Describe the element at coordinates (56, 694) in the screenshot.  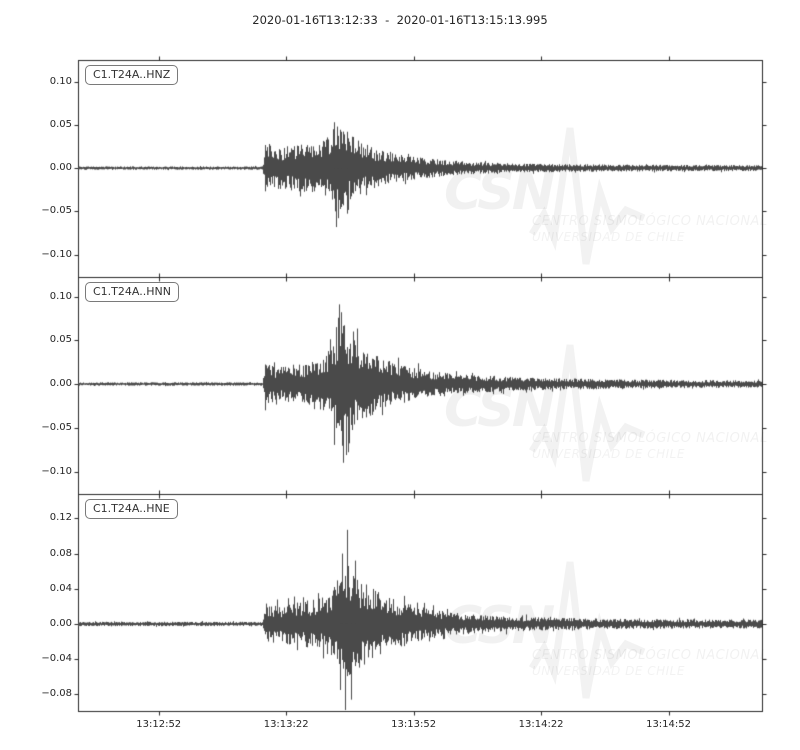
I see `y-tick-label: −0.08` at that location.